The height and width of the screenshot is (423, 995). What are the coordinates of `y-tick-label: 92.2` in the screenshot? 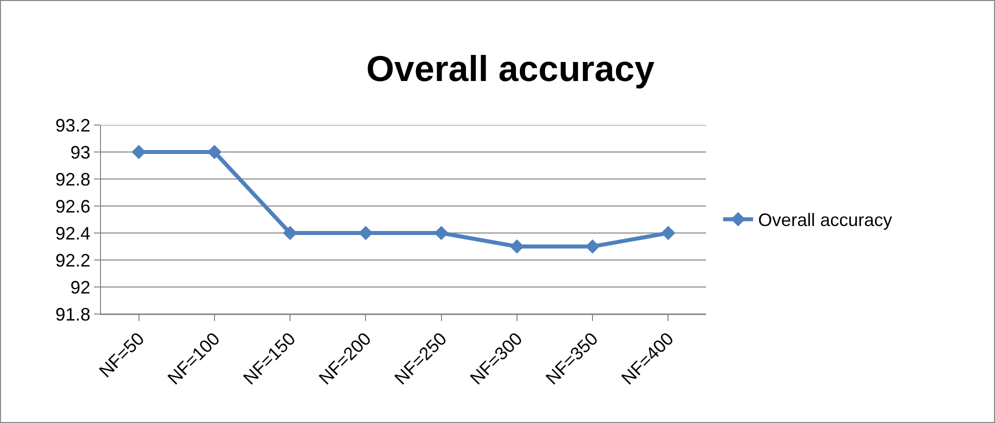 It's located at (72, 260).